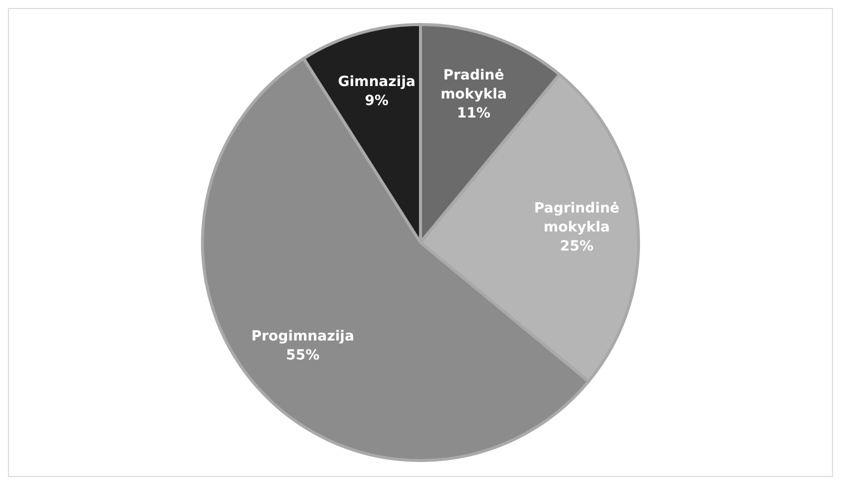 The width and height of the screenshot is (841, 485). Describe the element at coordinates (376, 100) in the screenshot. I see `data-label: 9%` at that location.